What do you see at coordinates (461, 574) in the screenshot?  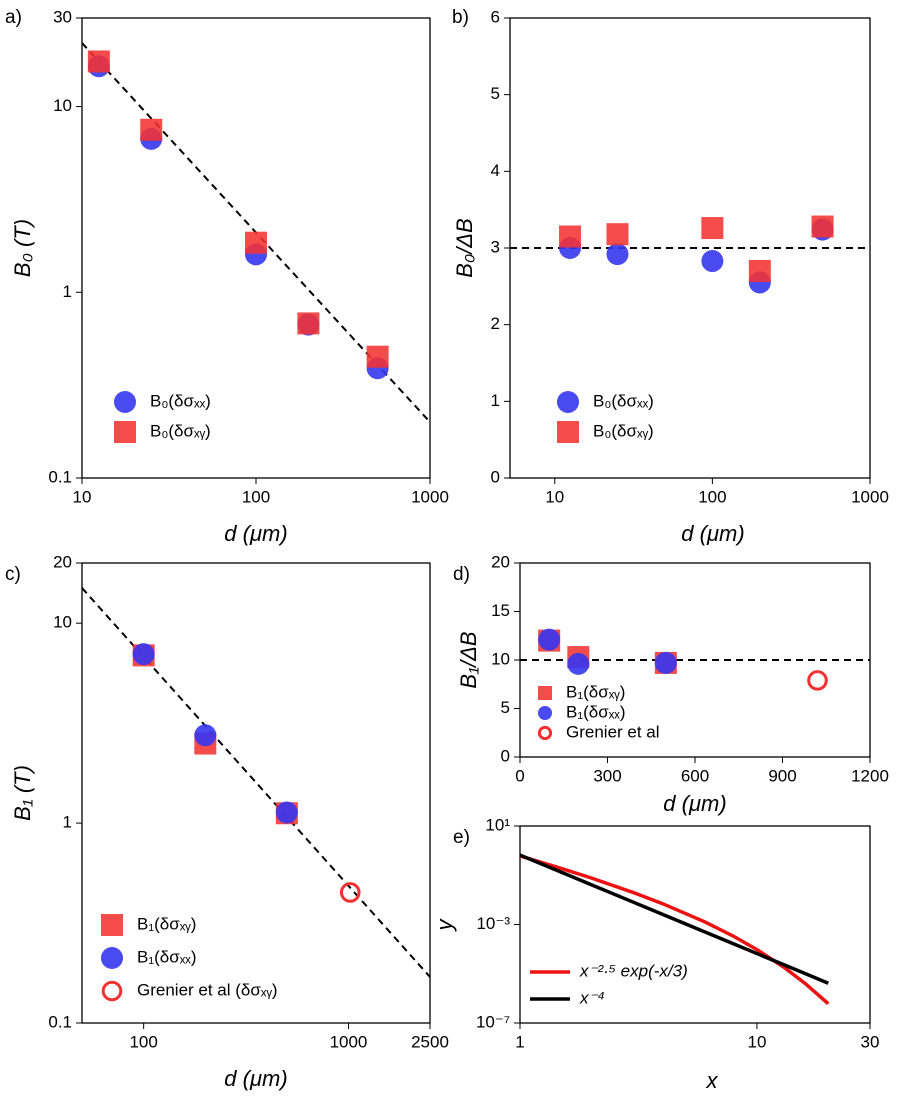 I see `panel-label: d)` at bounding box center [461, 574].